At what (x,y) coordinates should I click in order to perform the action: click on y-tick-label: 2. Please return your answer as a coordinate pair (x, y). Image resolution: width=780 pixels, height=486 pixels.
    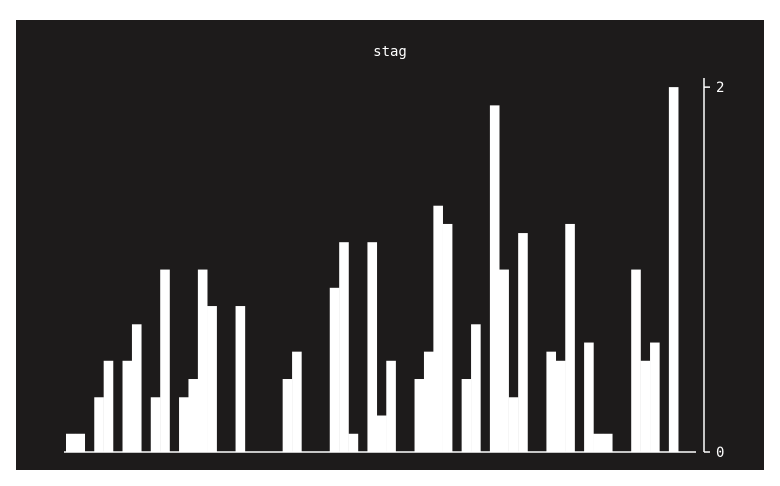
    Looking at the image, I should click on (720, 88).